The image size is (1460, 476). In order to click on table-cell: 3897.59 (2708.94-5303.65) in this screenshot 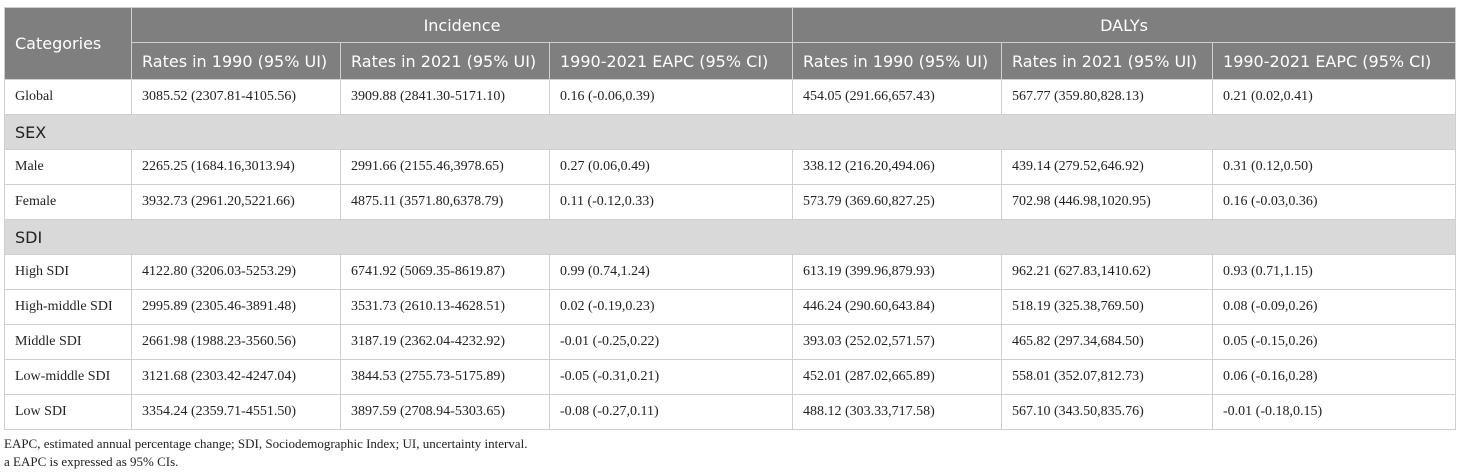, I will do `click(445, 412)`.